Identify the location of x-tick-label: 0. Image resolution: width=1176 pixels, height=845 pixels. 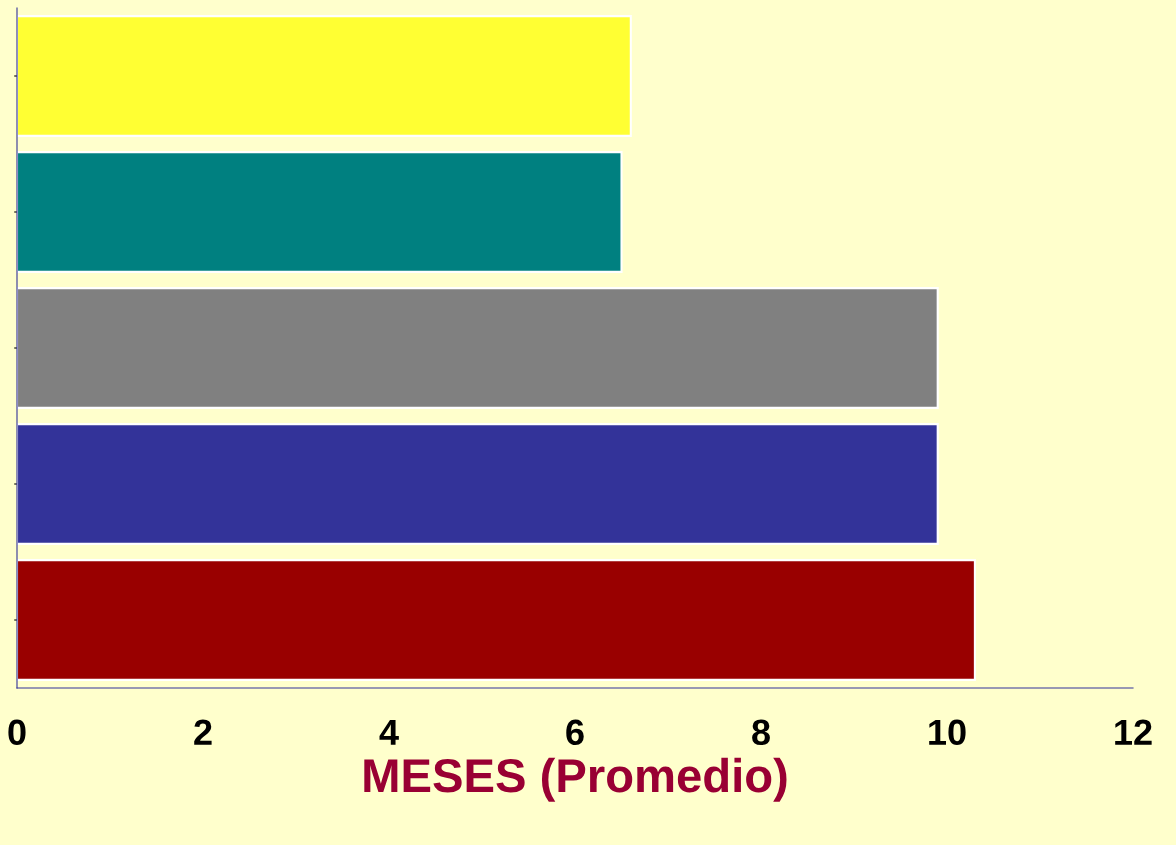
(17, 732).